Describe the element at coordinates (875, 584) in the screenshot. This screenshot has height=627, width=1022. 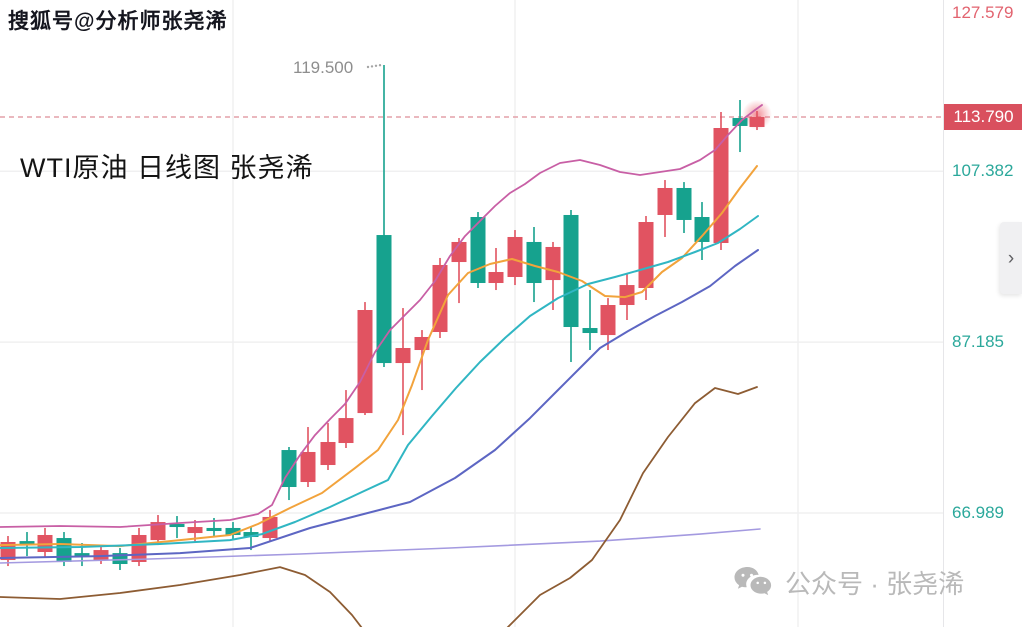
I see `watermark-wechat-text: 公众号 · 张尧浠` at that location.